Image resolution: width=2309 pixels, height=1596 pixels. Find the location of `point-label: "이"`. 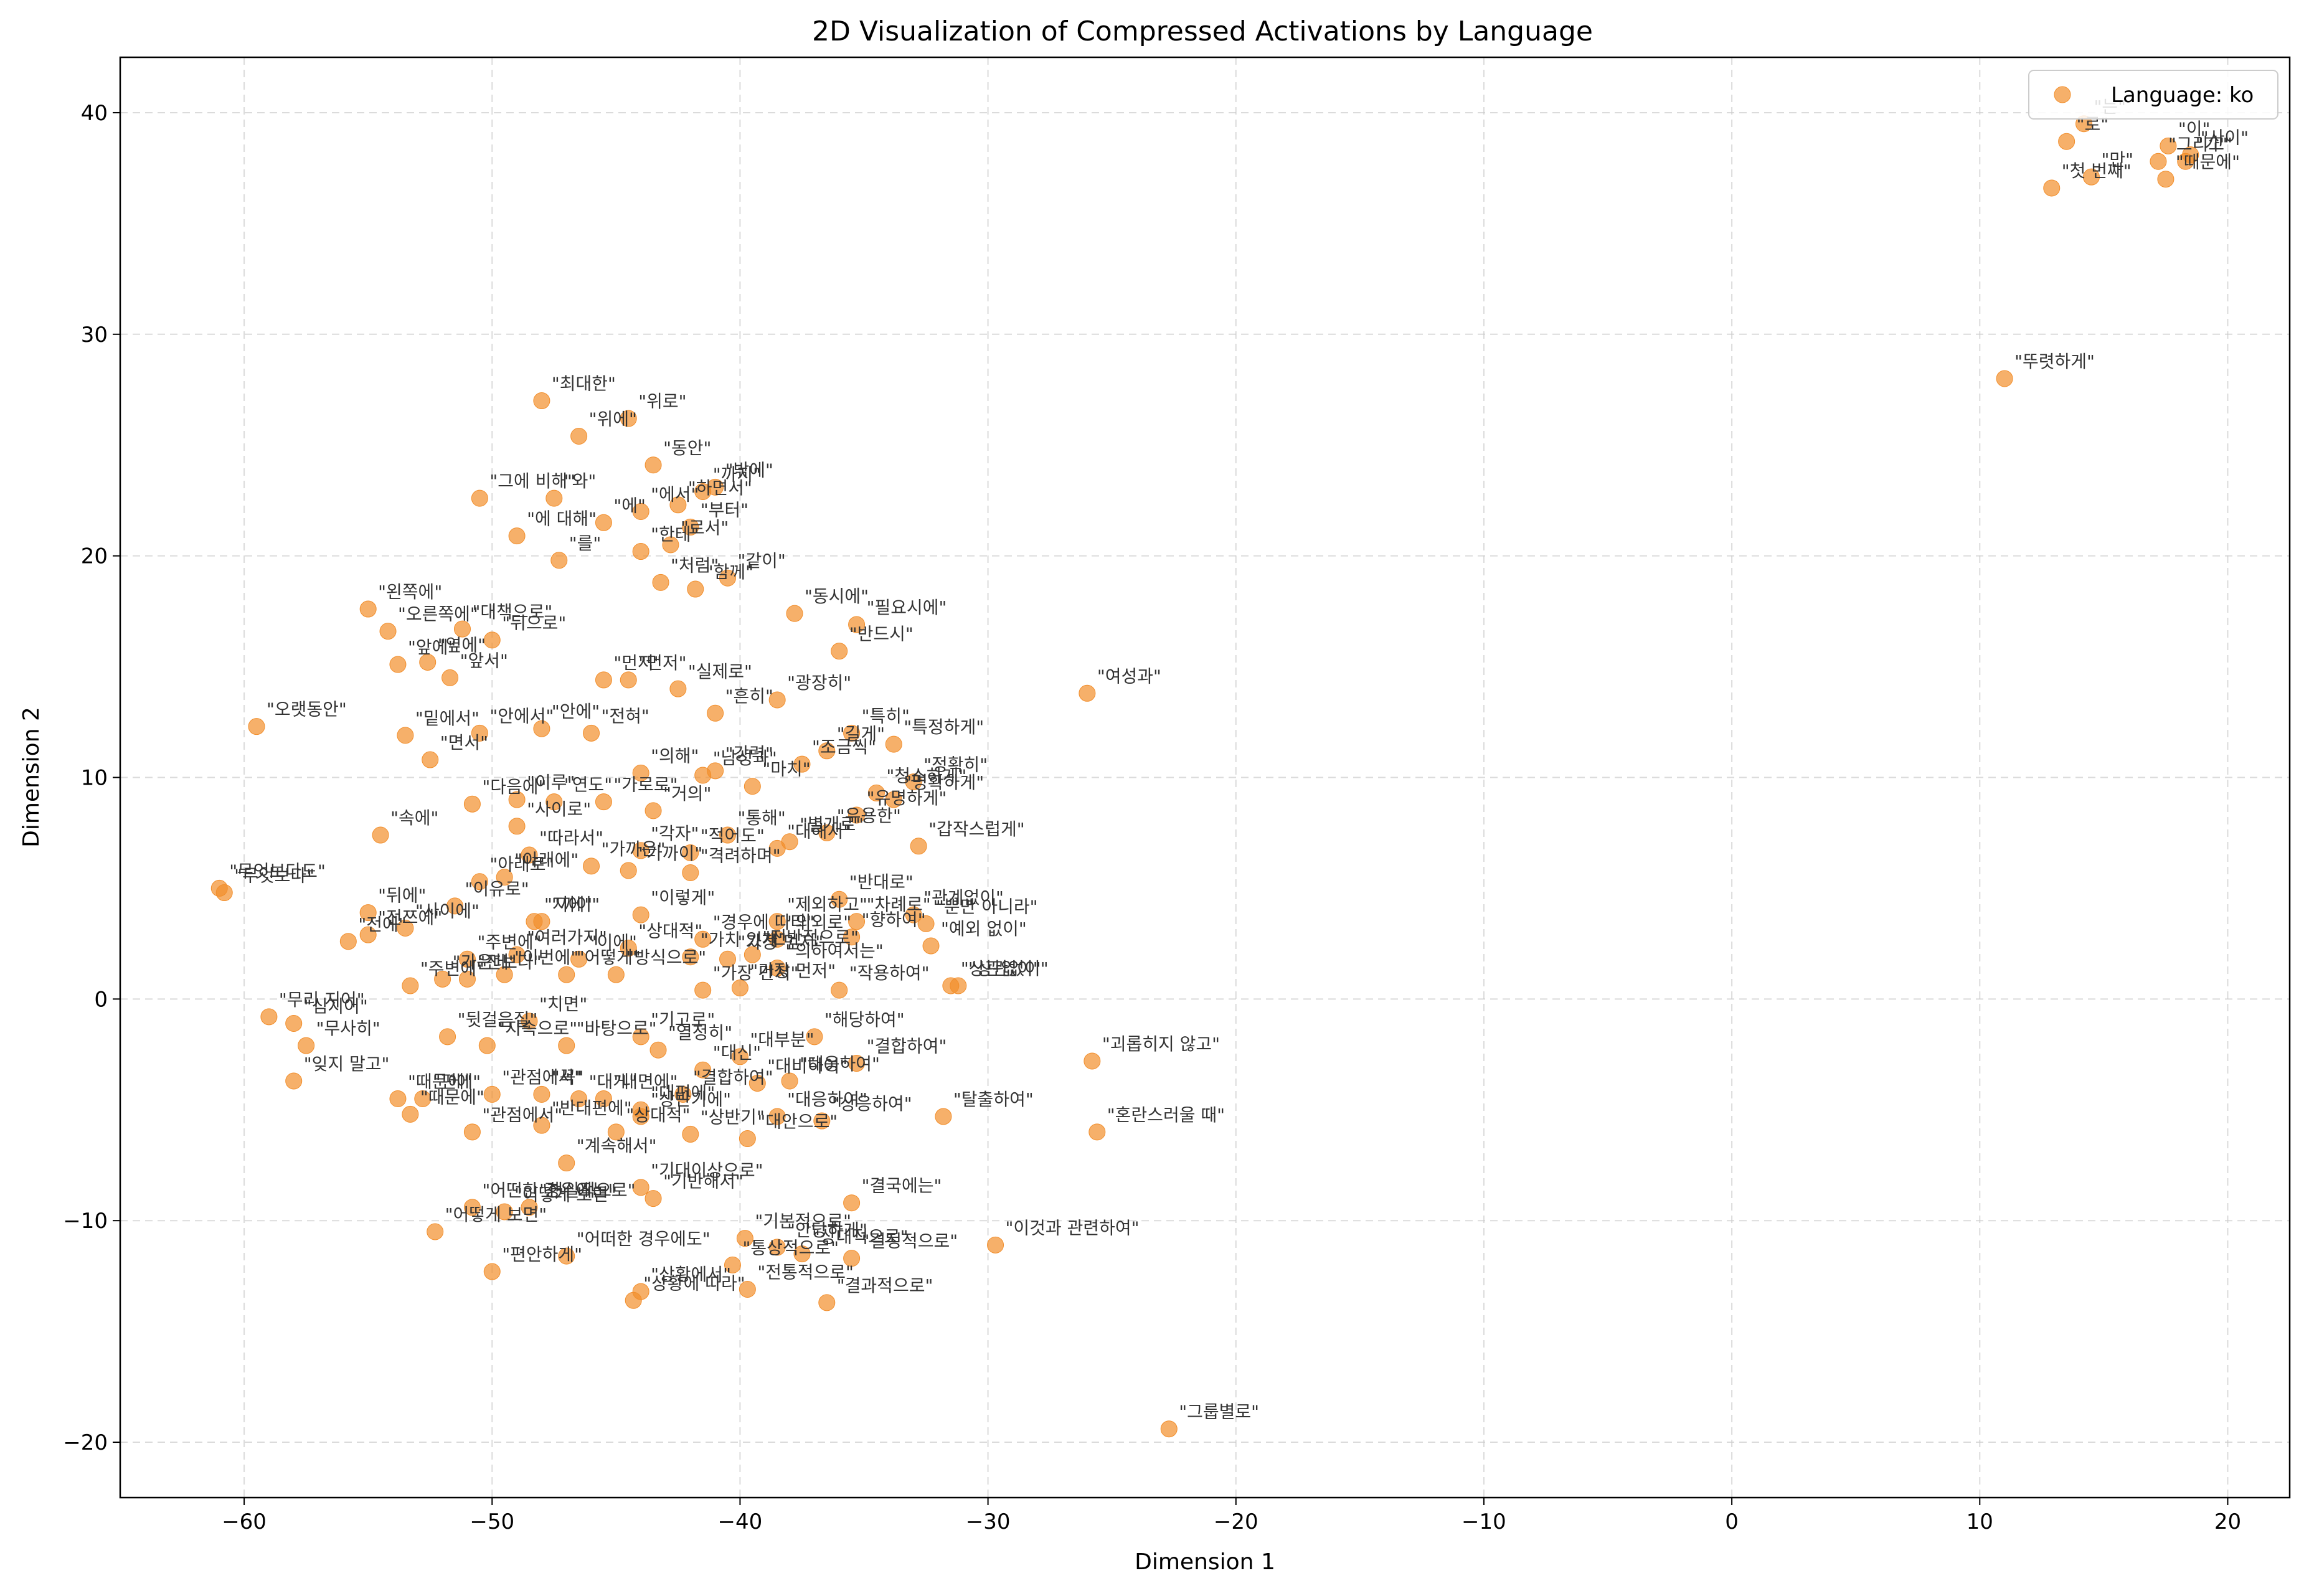

point-label: "이" is located at coordinates (2194, 128).